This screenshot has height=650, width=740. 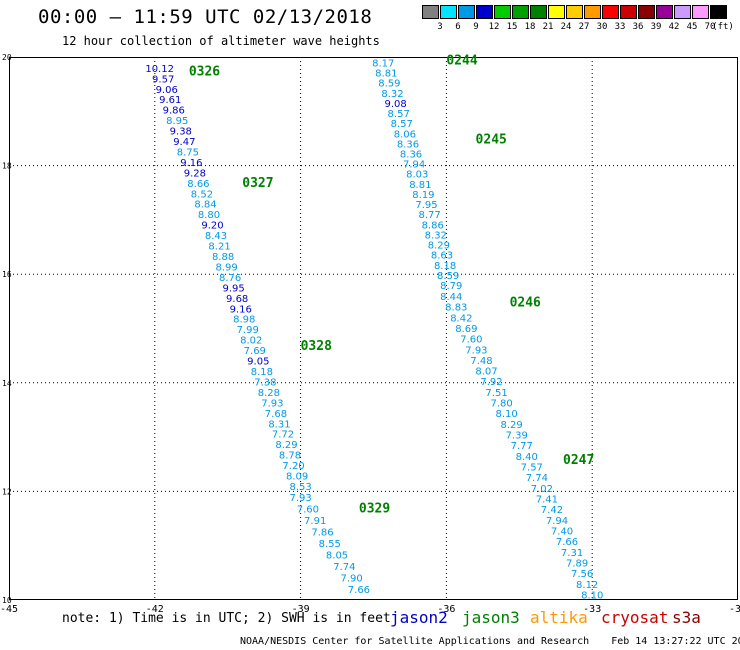 What do you see at coordinates (174, 111) in the screenshot?
I see `swh-value-label: 9.86` at bounding box center [174, 111].